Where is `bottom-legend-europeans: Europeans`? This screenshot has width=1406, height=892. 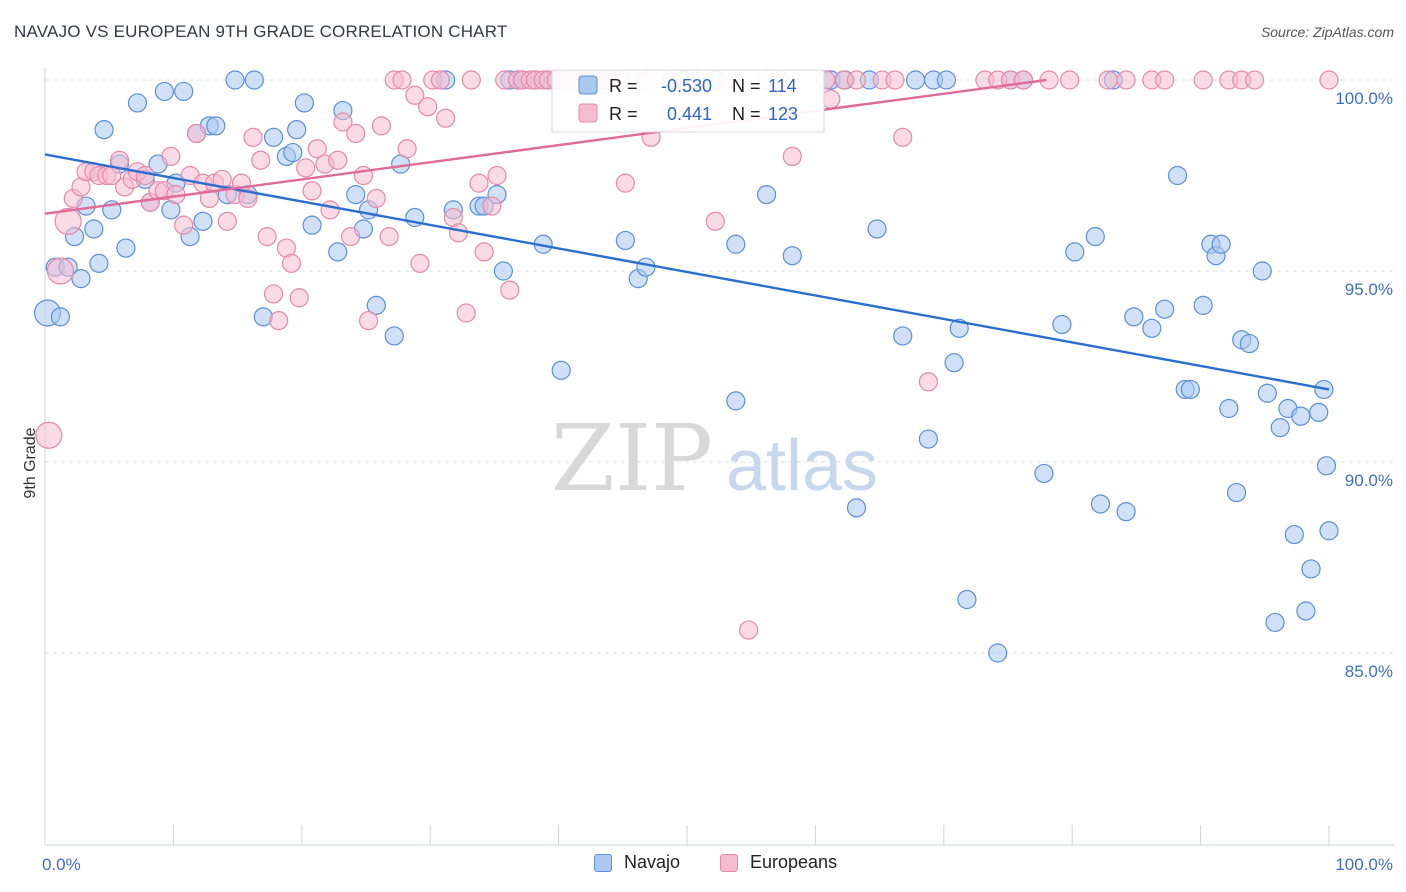
bottom-legend-europeans: Europeans is located at coordinates (778, 862).